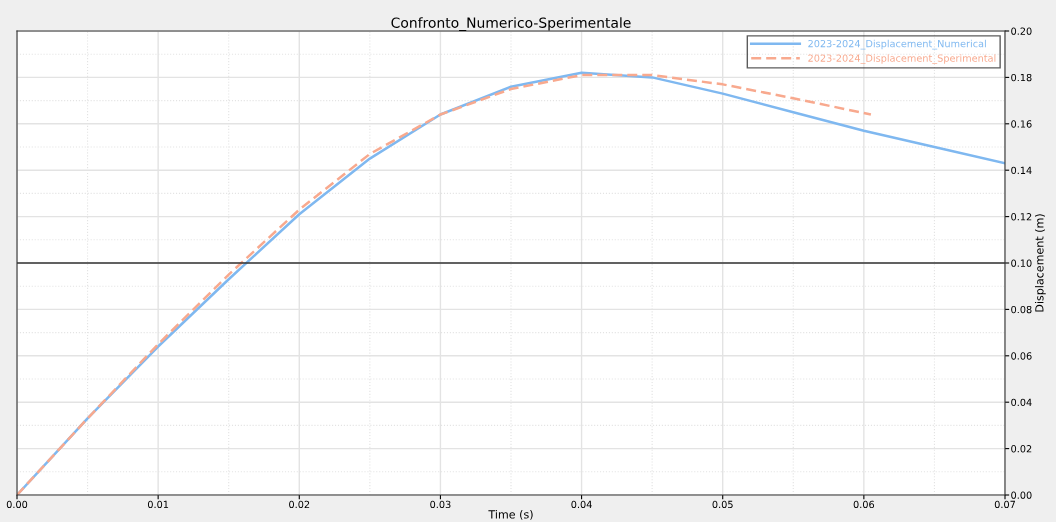 The width and height of the screenshot is (1056, 522). Describe the element at coordinates (902, 59) in the screenshot. I see `text: 2023-2024_Displacement_Sperimental` at that location.